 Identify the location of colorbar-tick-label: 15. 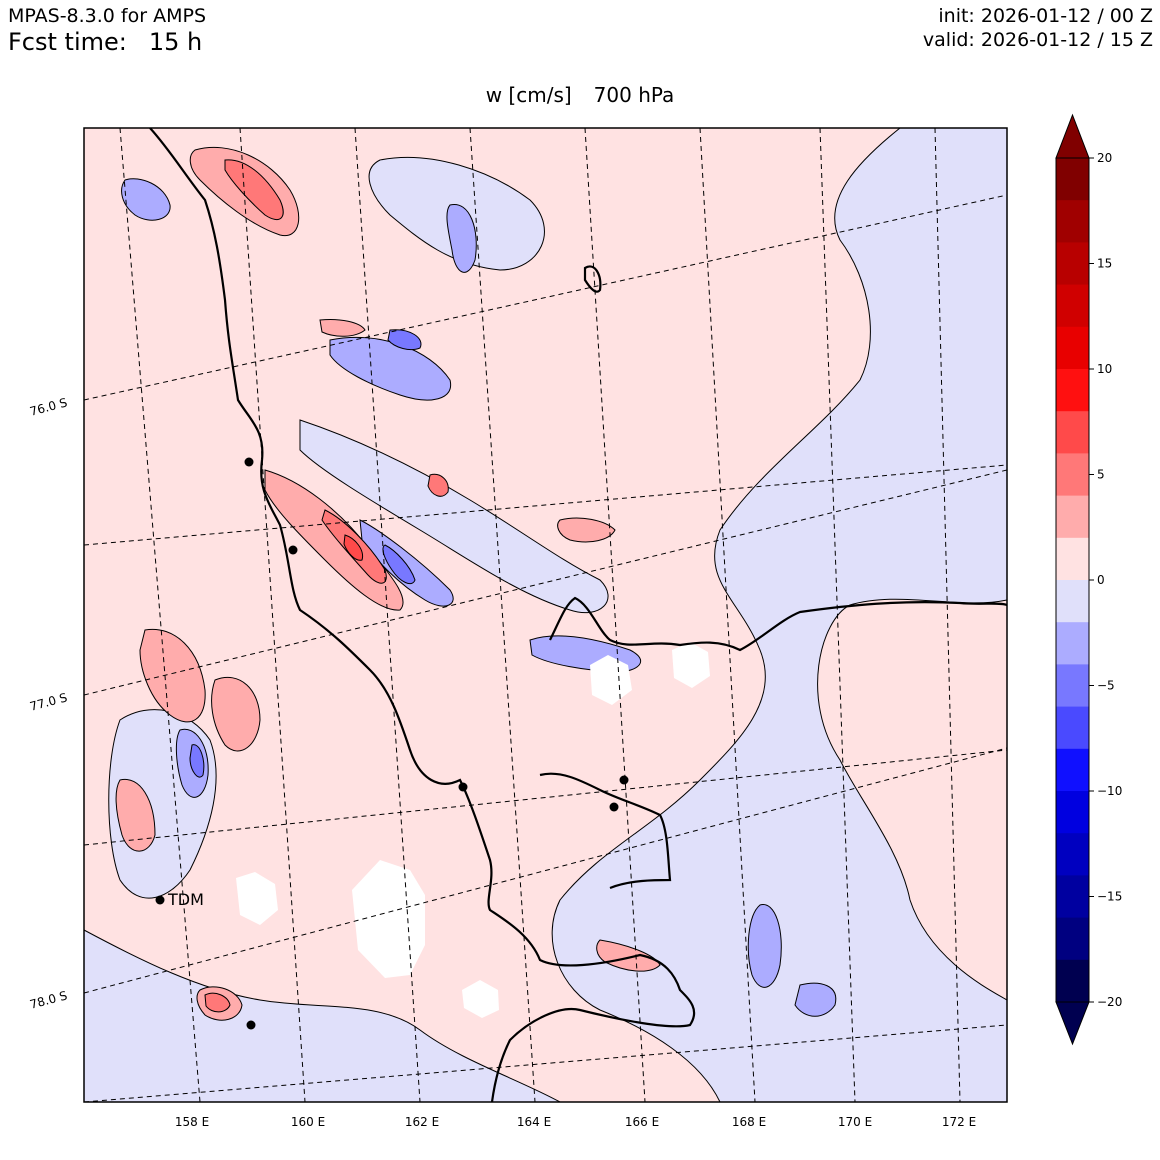
(1104, 264).